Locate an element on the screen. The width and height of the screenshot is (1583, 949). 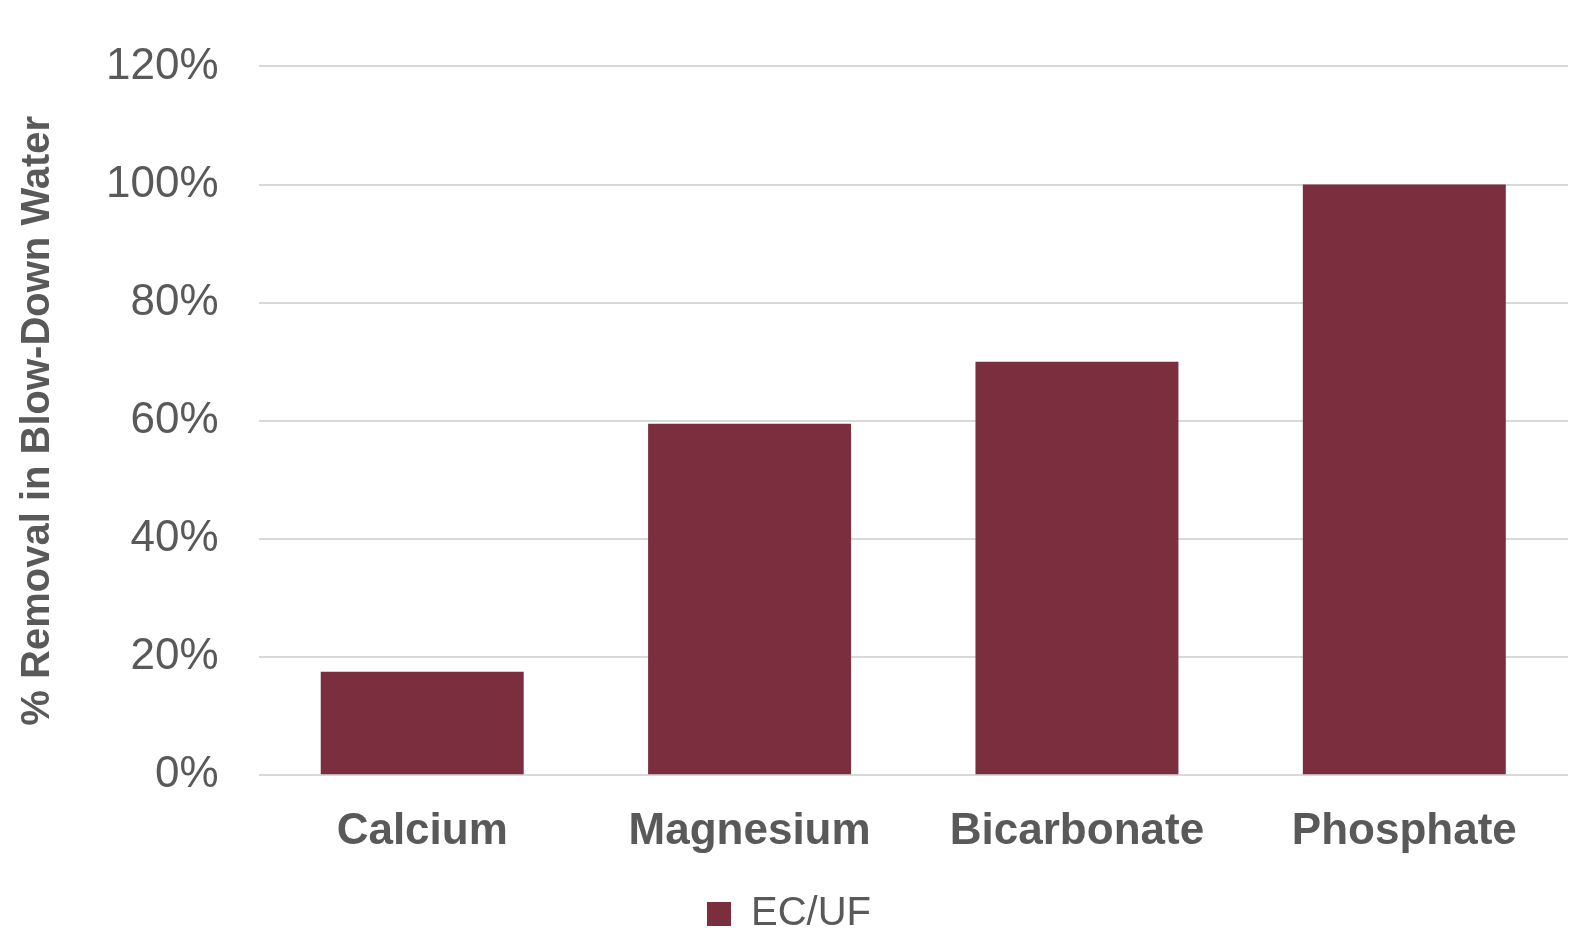
x-tick-label: Phosphate is located at coordinates (1404, 828).